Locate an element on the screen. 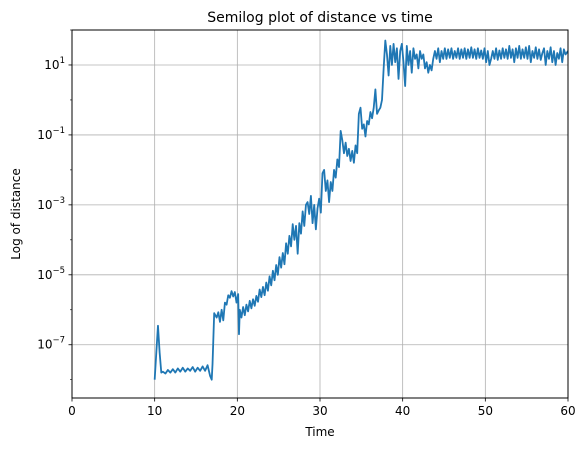 Image resolution: width=587 pixels, height=453 pixels. y-tick-label: 10⁻³ is located at coordinates (51, 204).